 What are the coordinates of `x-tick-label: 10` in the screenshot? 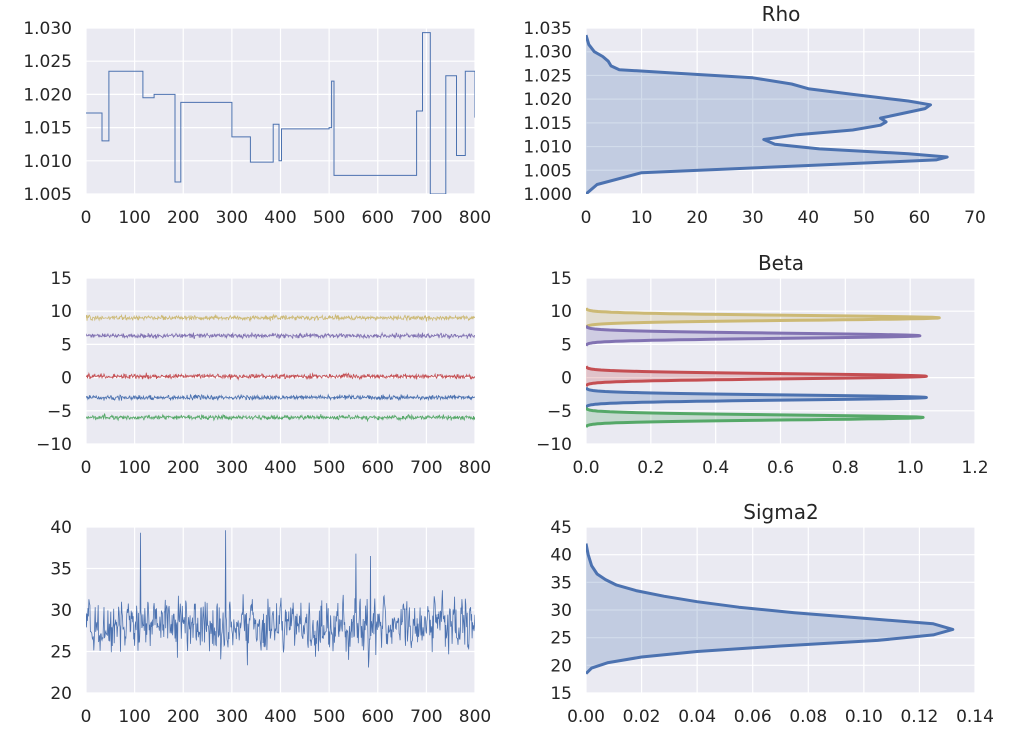 It's located at (642, 218).